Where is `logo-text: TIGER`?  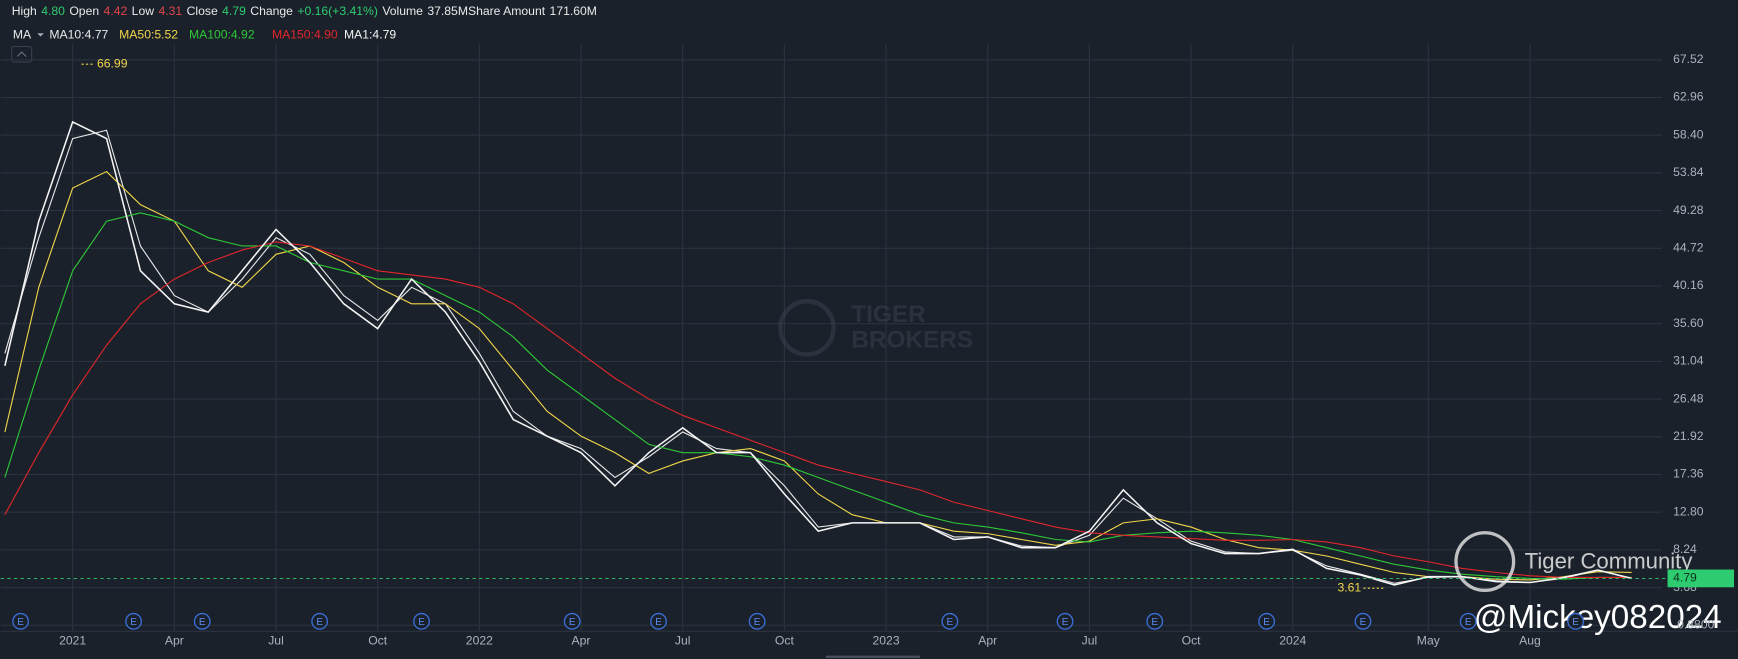
logo-text: TIGER is located at coordinates (888, 314).